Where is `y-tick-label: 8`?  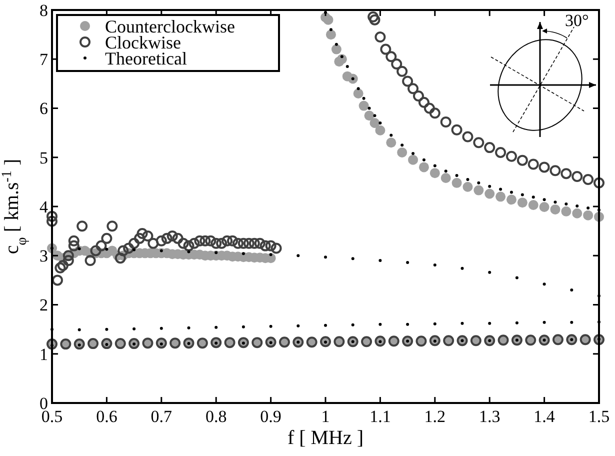 y-tick-label: 8 is located at coordinates (44, 10).